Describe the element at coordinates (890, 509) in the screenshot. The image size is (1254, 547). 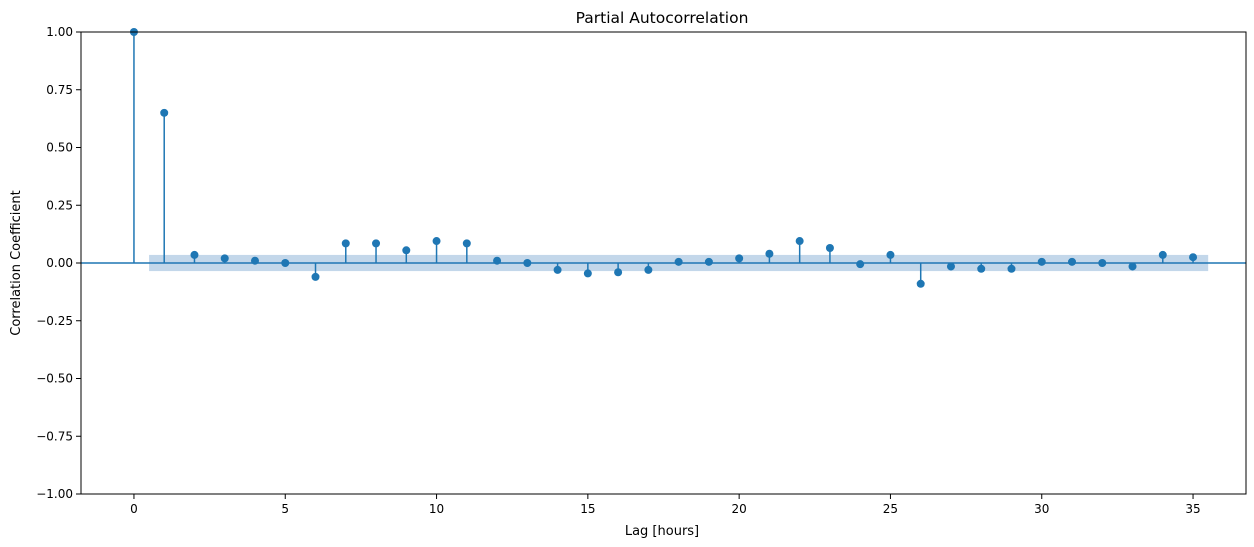
I see `x-tick-label-25: 25` at that location.